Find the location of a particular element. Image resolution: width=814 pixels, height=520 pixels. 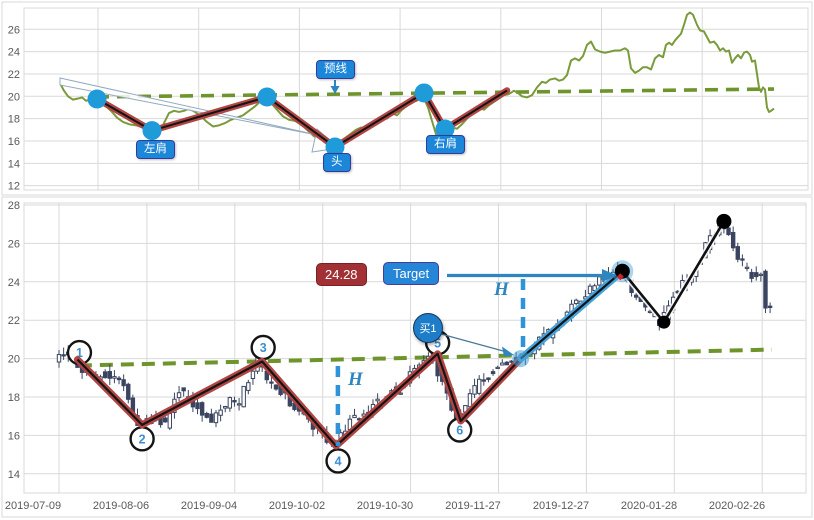

pullback-low-dot is located at coordinates (664, 322).